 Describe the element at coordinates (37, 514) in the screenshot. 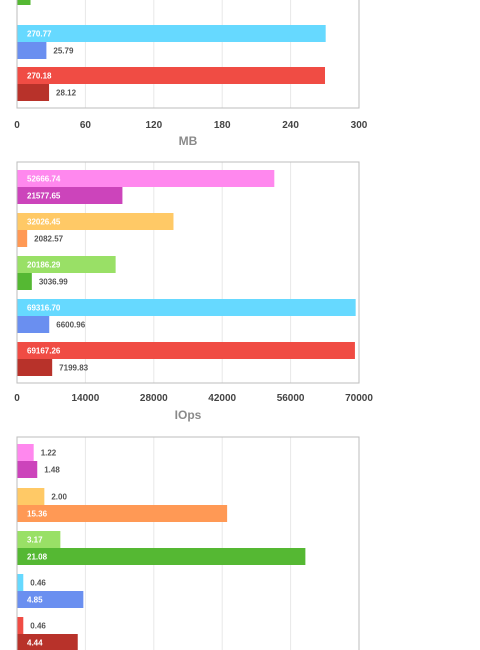

I see `data-label: 15.36` at that location.